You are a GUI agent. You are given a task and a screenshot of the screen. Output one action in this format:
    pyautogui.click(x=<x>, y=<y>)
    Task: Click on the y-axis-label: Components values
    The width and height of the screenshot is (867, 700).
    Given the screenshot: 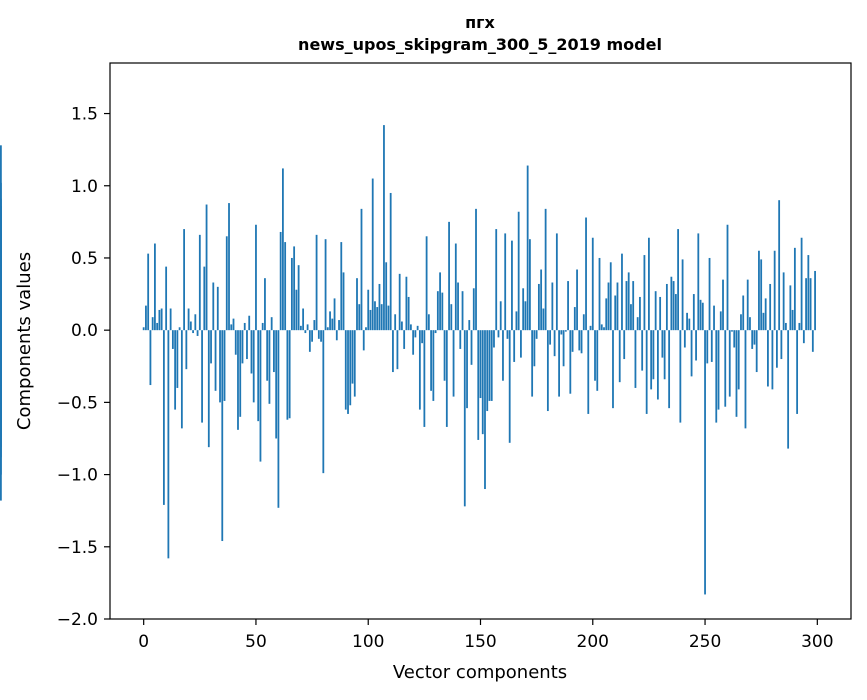 What is the action you would take?
    pyautogui.click(x=24, y=341)
    